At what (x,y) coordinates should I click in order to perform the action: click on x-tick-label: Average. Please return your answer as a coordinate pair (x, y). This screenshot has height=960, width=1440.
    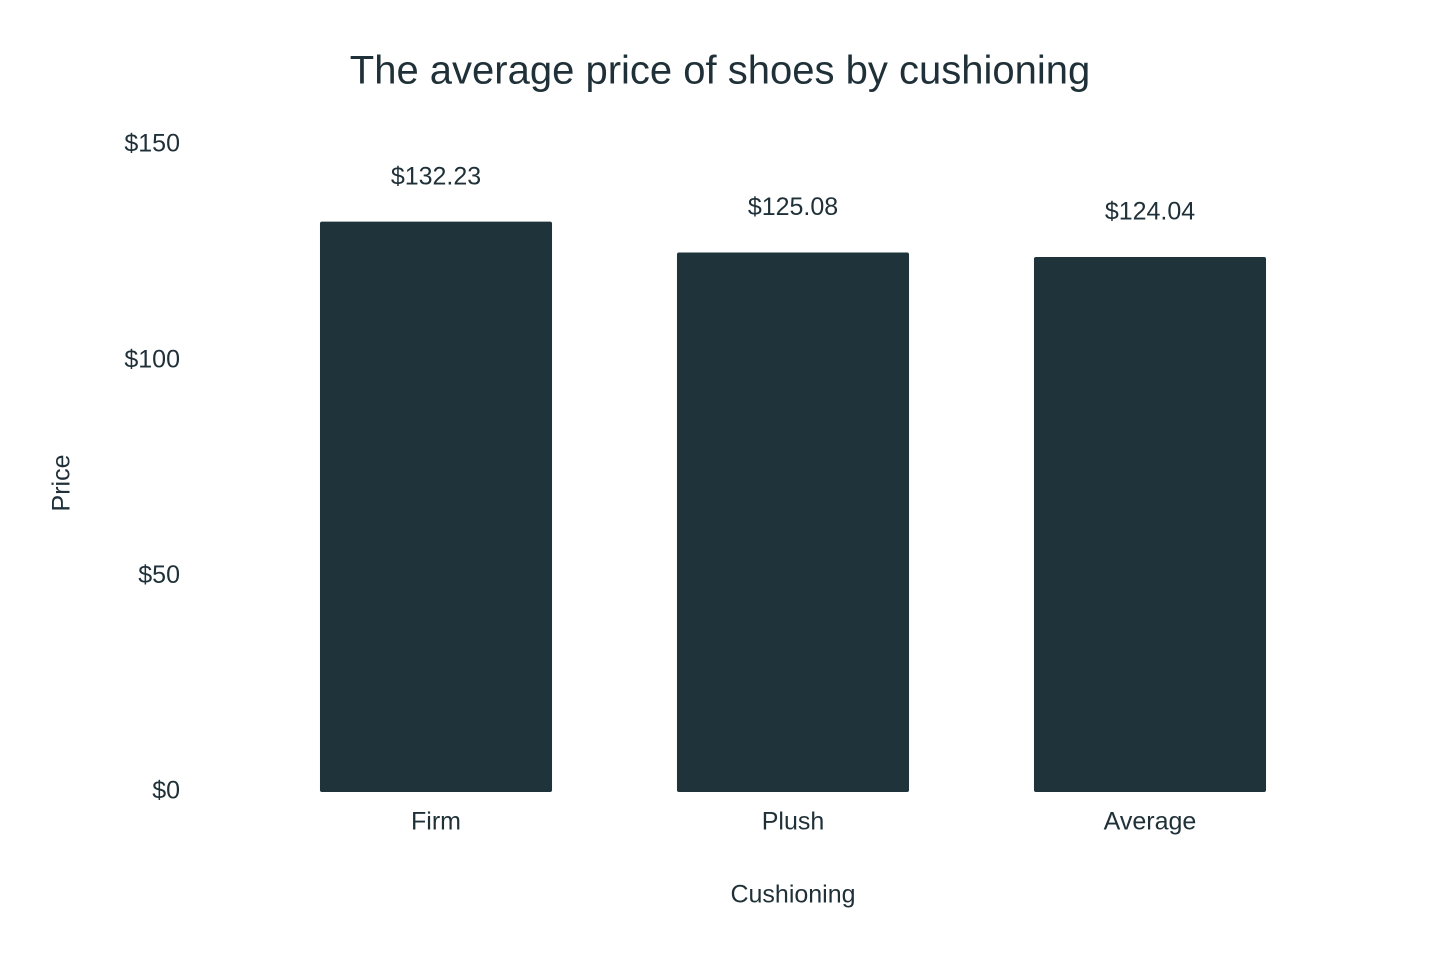
    Looking at the image, I should click on (1150, 822).